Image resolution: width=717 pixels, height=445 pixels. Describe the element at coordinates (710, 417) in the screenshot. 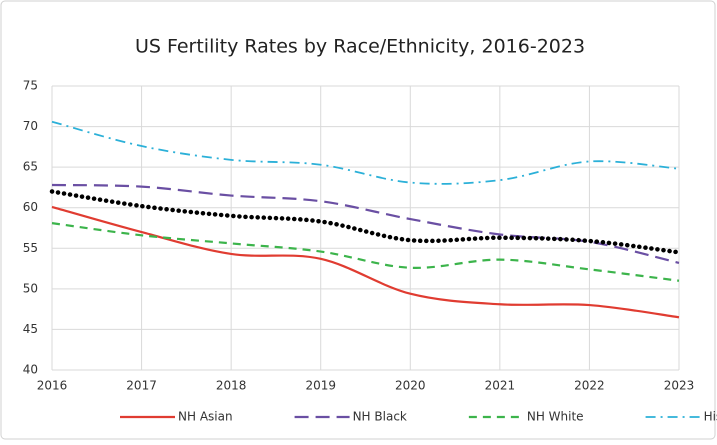

I see `legend-label: Hispanic` at that location.